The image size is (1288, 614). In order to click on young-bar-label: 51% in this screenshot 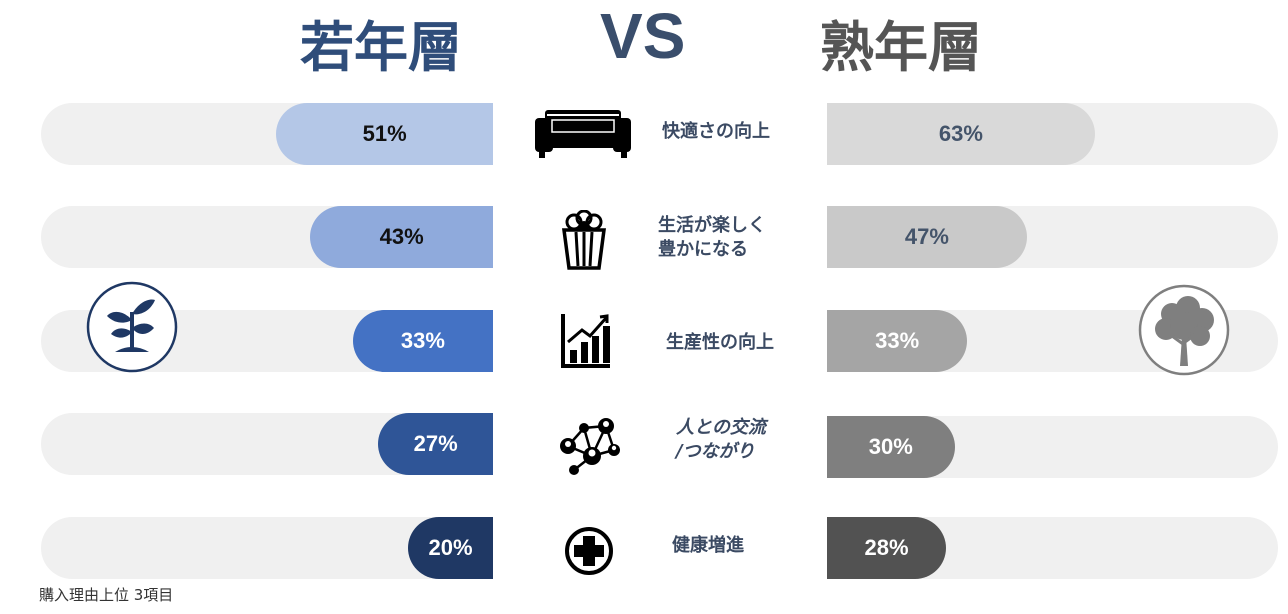, I will do `click(384, 133)`.